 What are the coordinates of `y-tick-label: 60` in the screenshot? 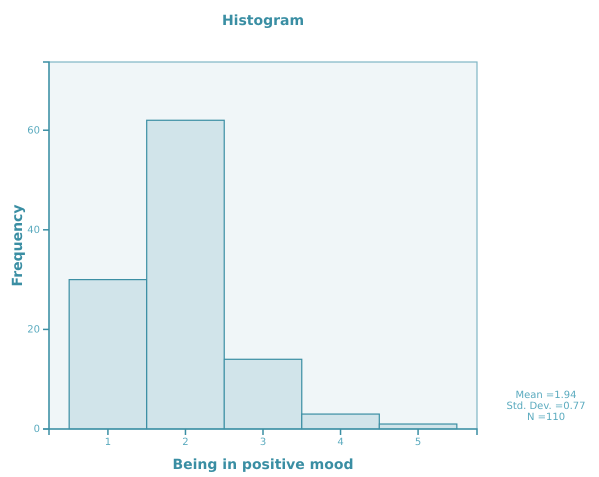 It's located at (33, 130).